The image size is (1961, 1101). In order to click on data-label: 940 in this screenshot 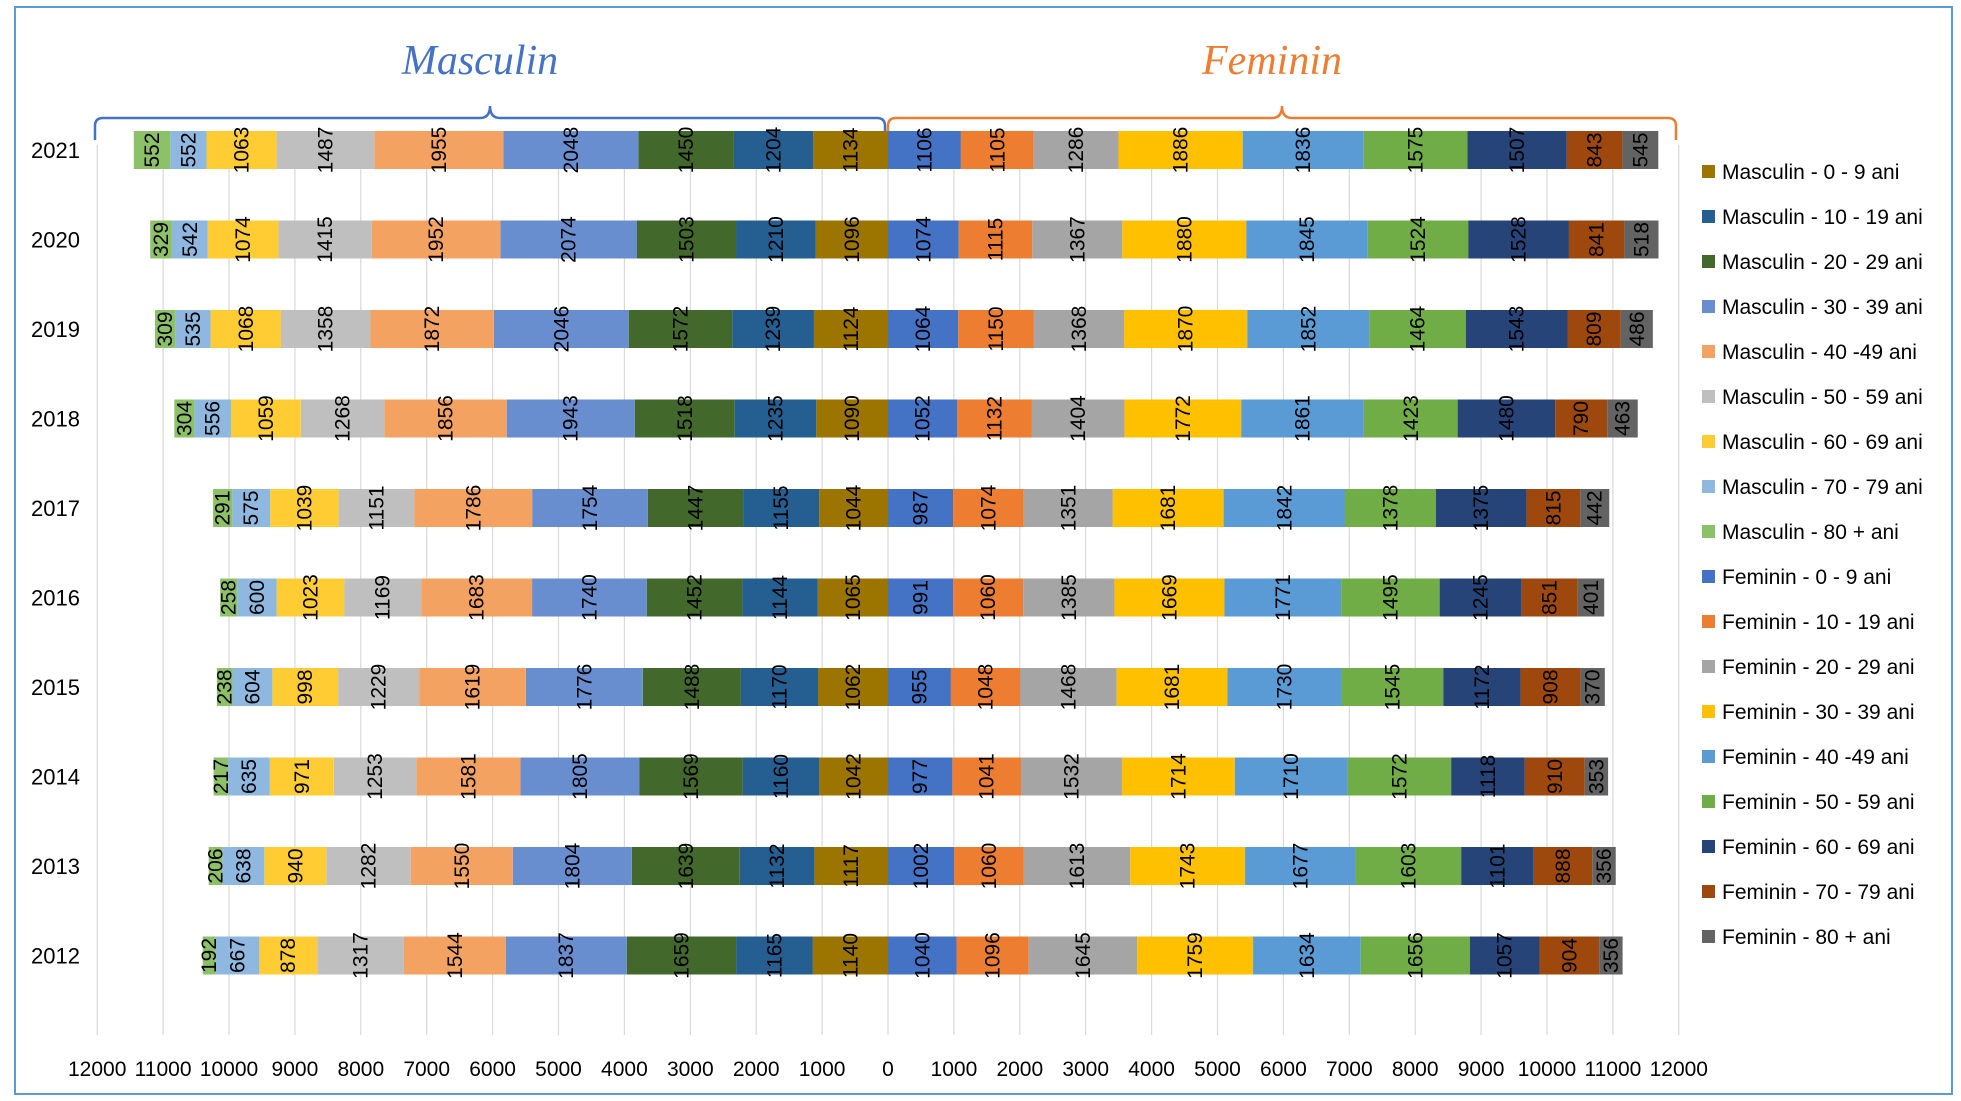, I will do `click(295, 865)`.